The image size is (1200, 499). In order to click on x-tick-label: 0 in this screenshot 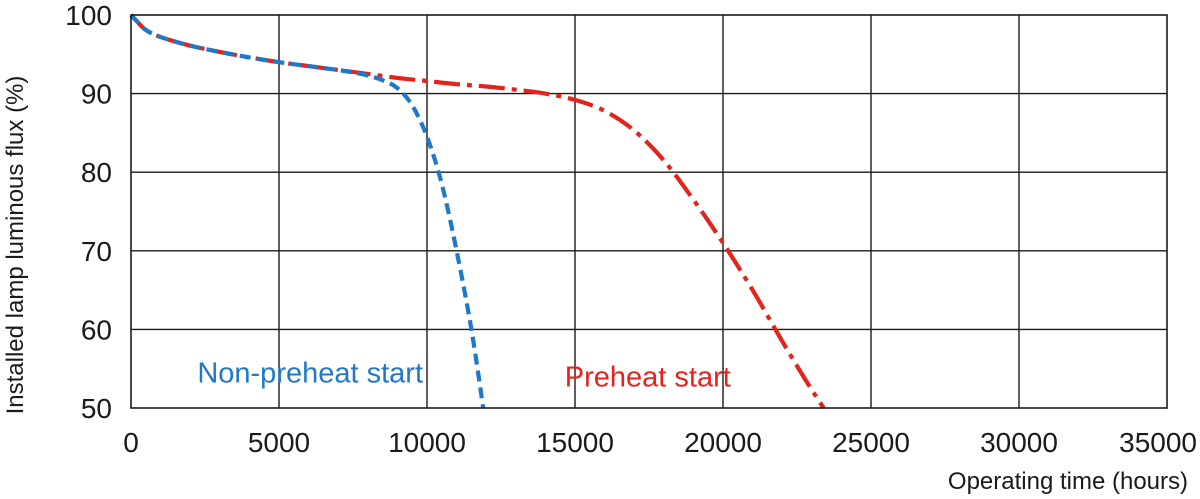, I will do `click(131, 442)`.